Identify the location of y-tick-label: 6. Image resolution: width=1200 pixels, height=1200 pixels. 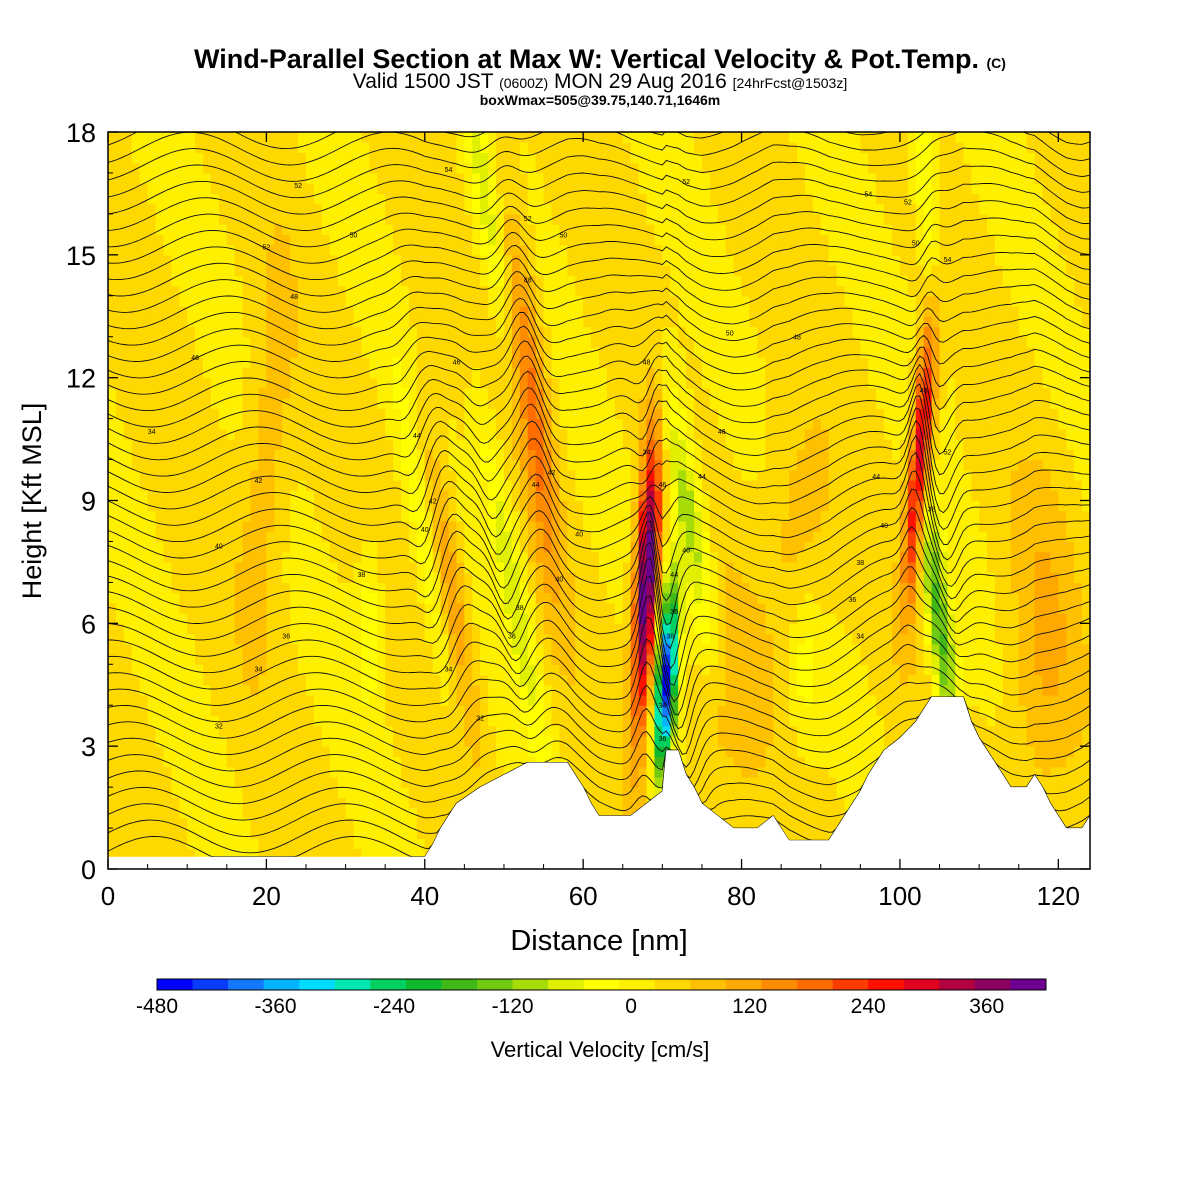
(88, 624).